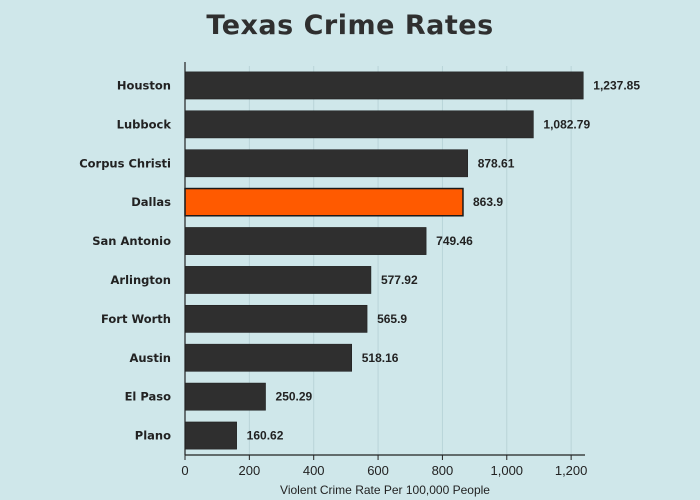 The height and width of the screenshot is (500, 700). I want to click on chart-title: Texas Crime Rates, so click(350, 25).